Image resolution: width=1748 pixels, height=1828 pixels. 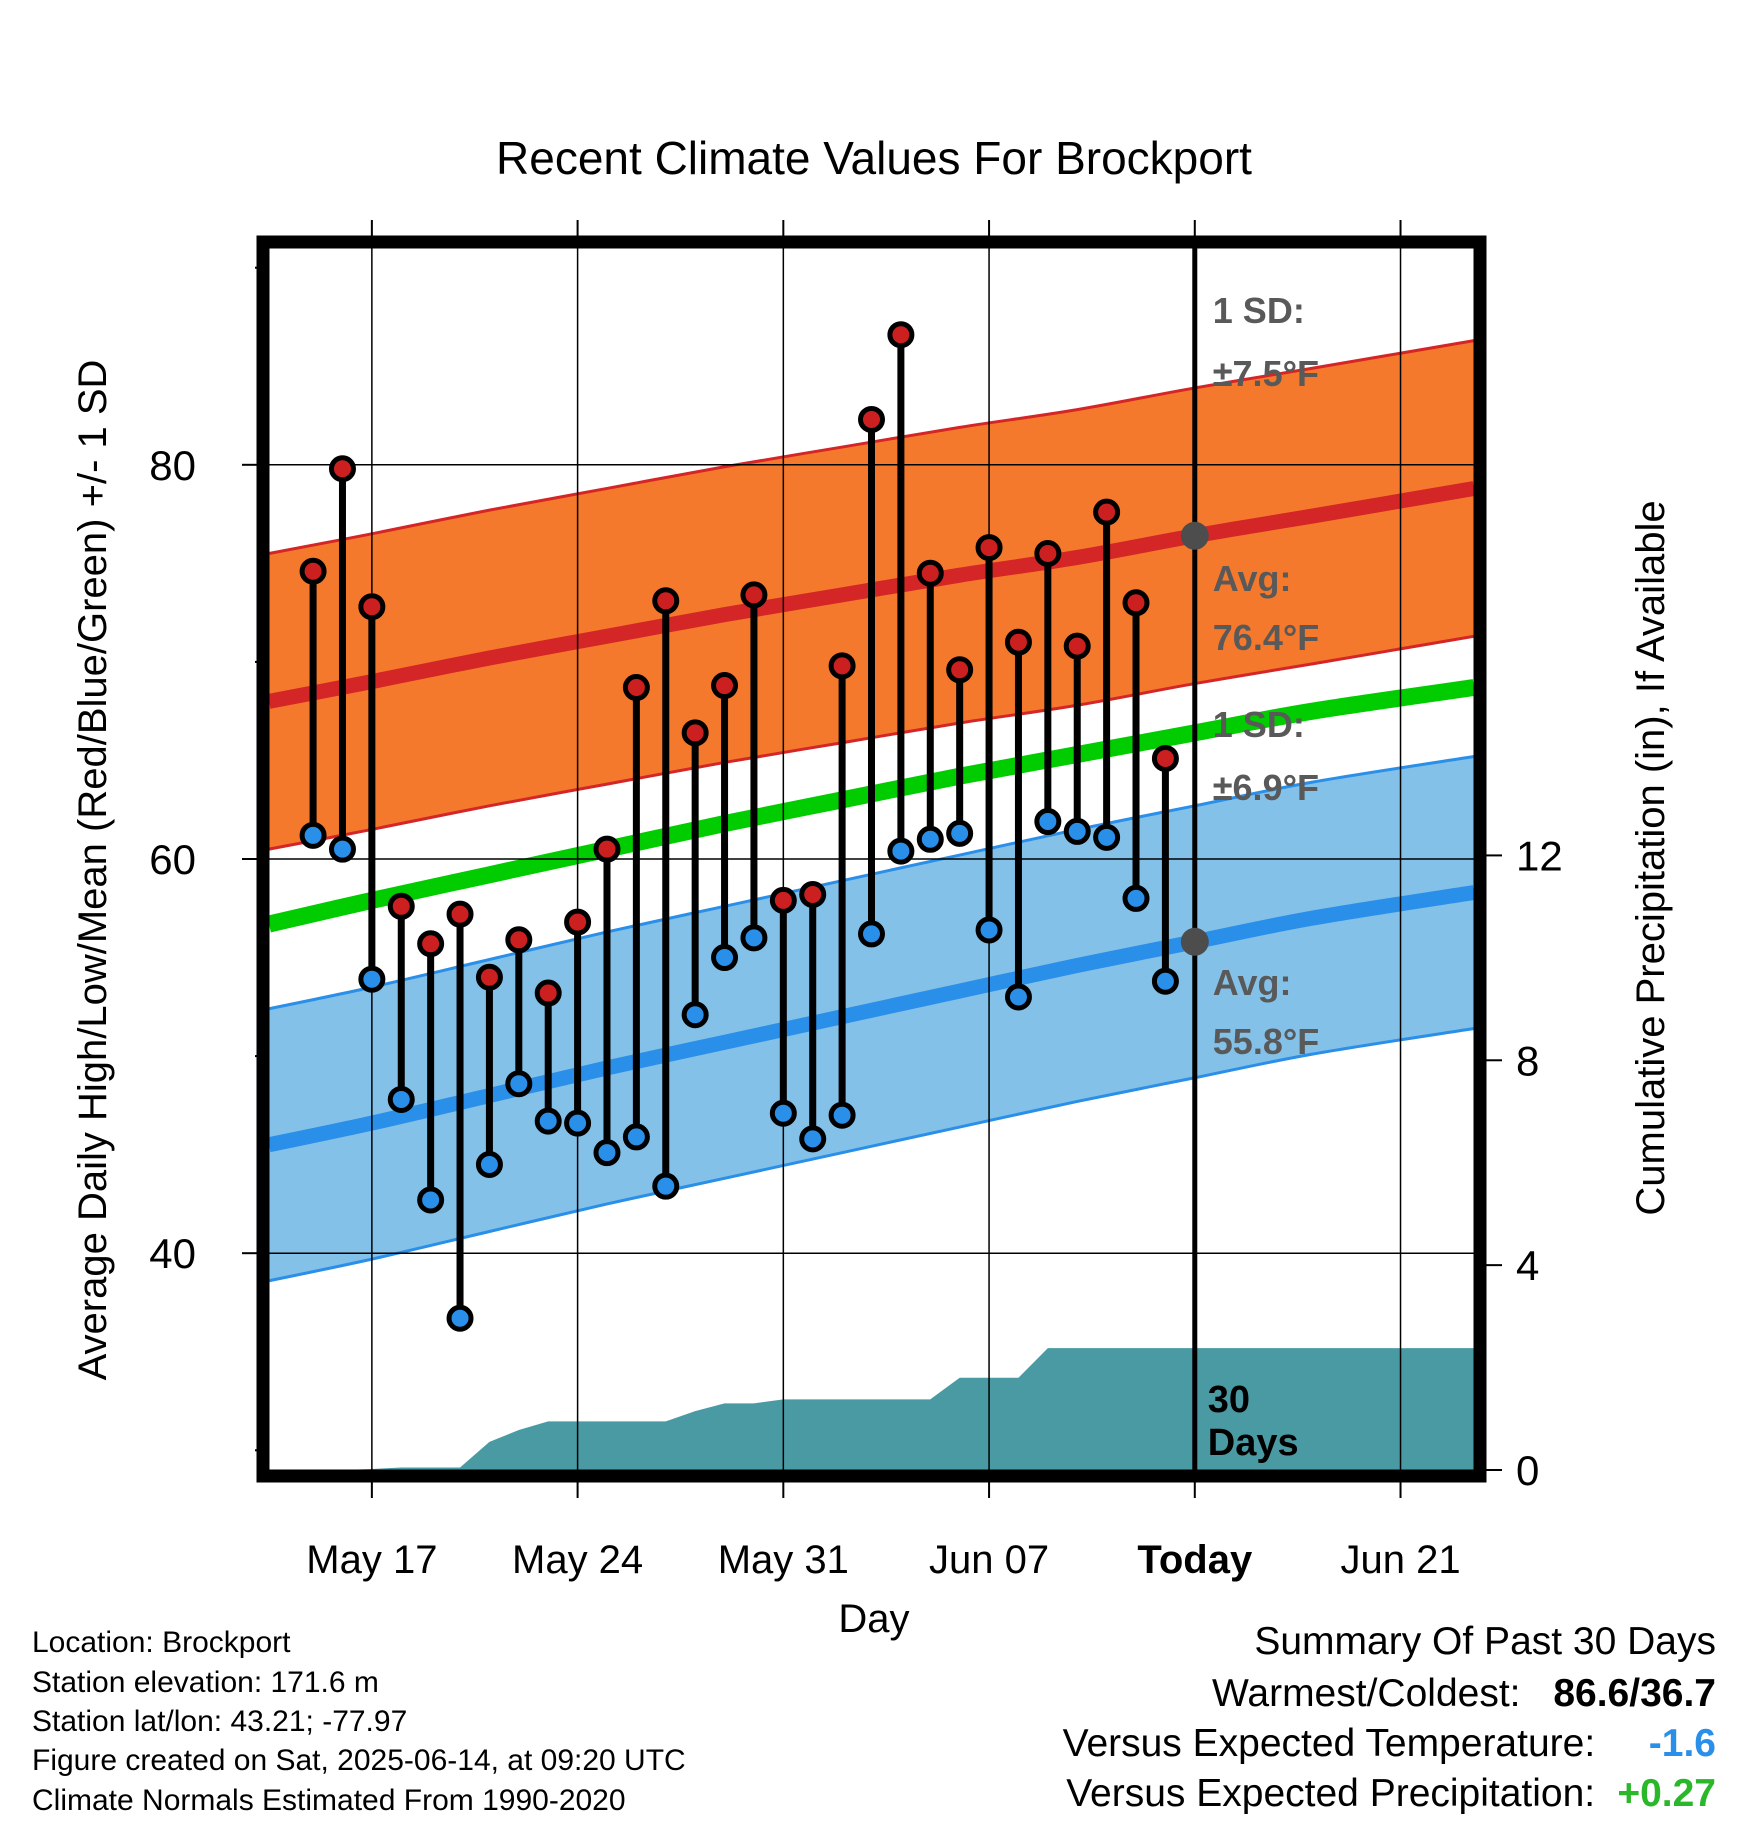 I want to click on y-left-tick-label-2: 80, so click(x=172, y=465).